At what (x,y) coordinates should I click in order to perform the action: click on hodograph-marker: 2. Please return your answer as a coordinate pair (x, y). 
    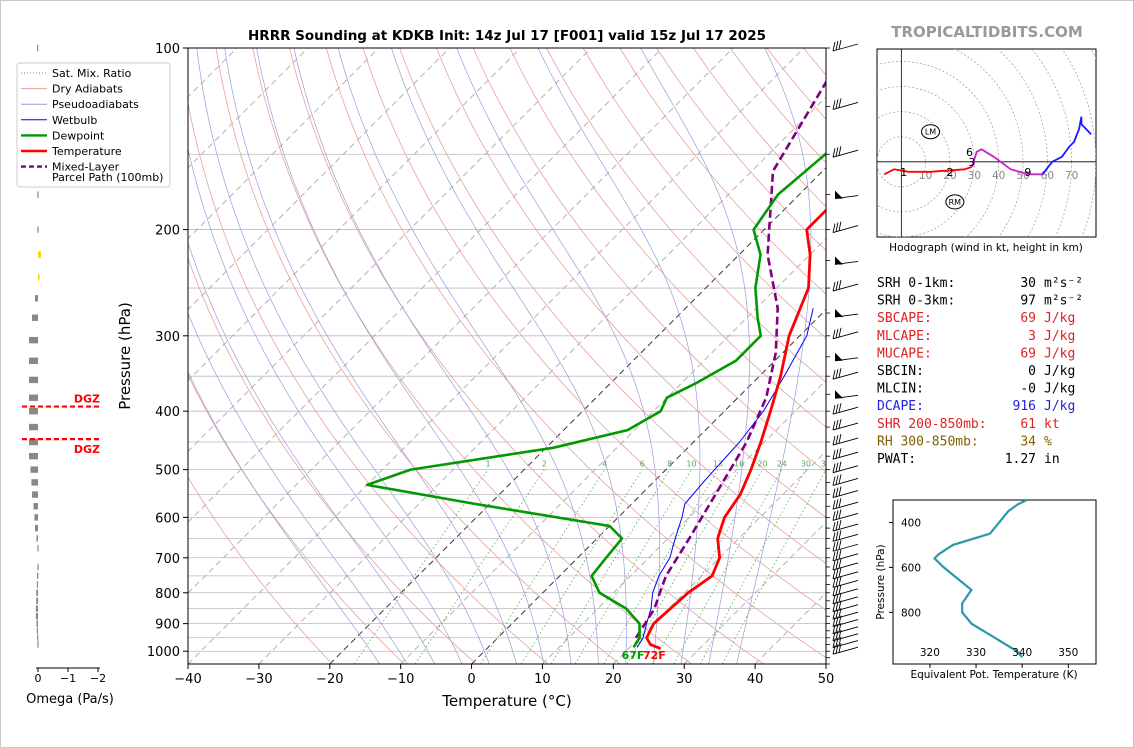
    Looking at the image, I should click on (950, 172).